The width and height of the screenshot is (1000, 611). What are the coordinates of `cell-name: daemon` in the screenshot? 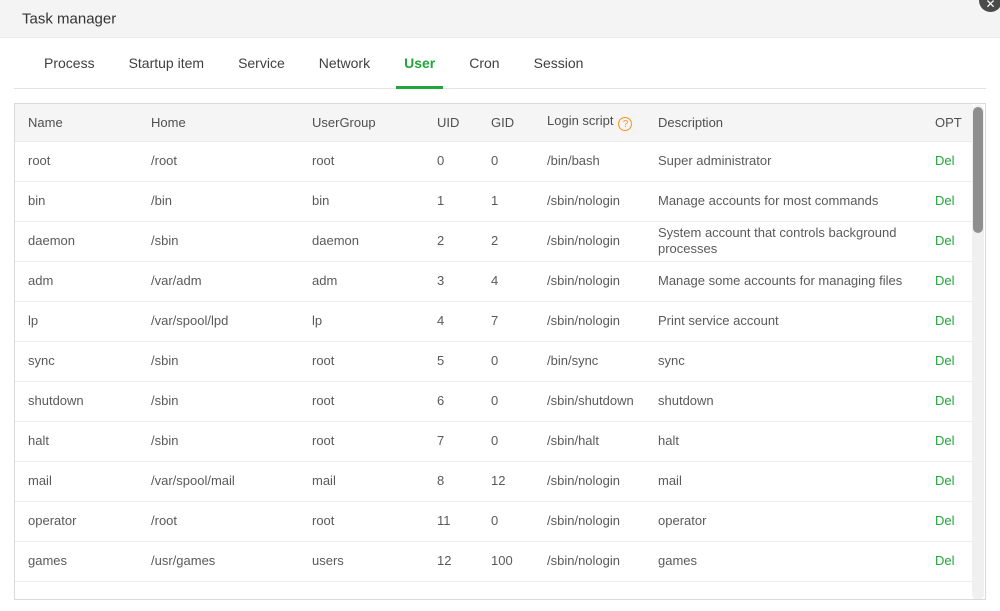 It's located at (76, 240).